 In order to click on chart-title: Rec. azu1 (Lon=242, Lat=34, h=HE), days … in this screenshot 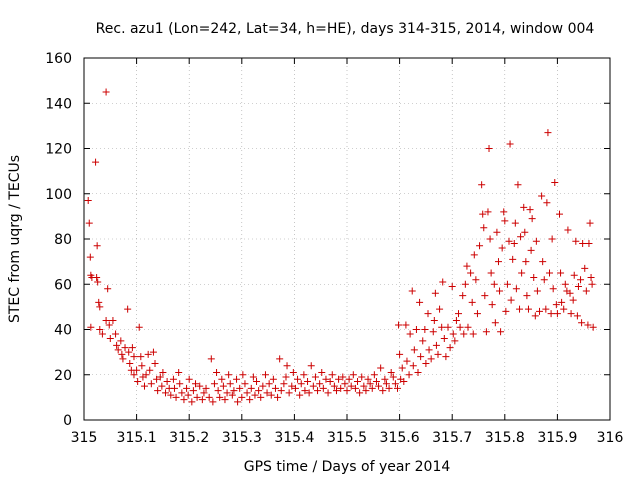, I will do `click(345, 29)`.